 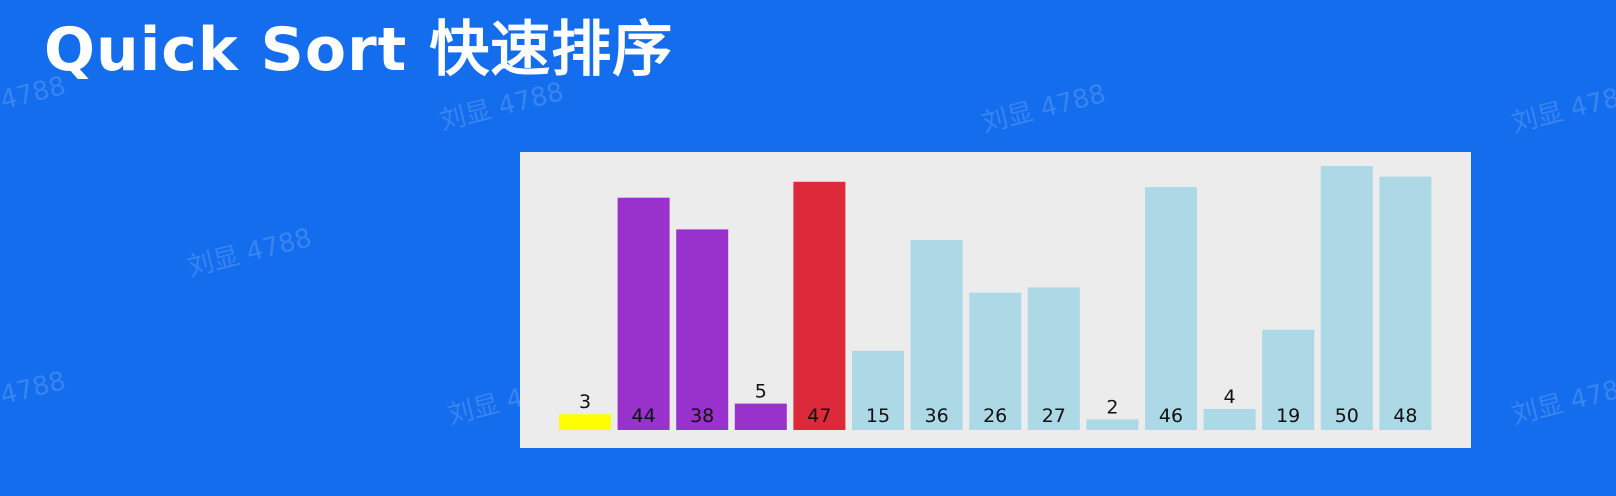 What do you see at coordinates (585, 402) in the screenshot?
I see `bar-value-label: 3` at bounding box center [585, 402].